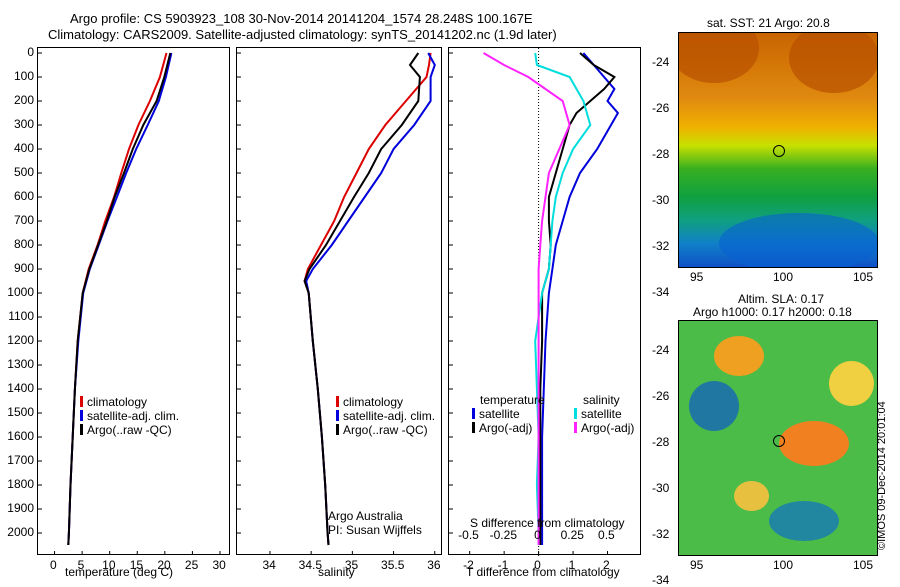 This screenshot has width=900, height=587. Describe the element at coordinates (23, 244) in the screenshot. I see `depth-tick-label: 800` at that location.